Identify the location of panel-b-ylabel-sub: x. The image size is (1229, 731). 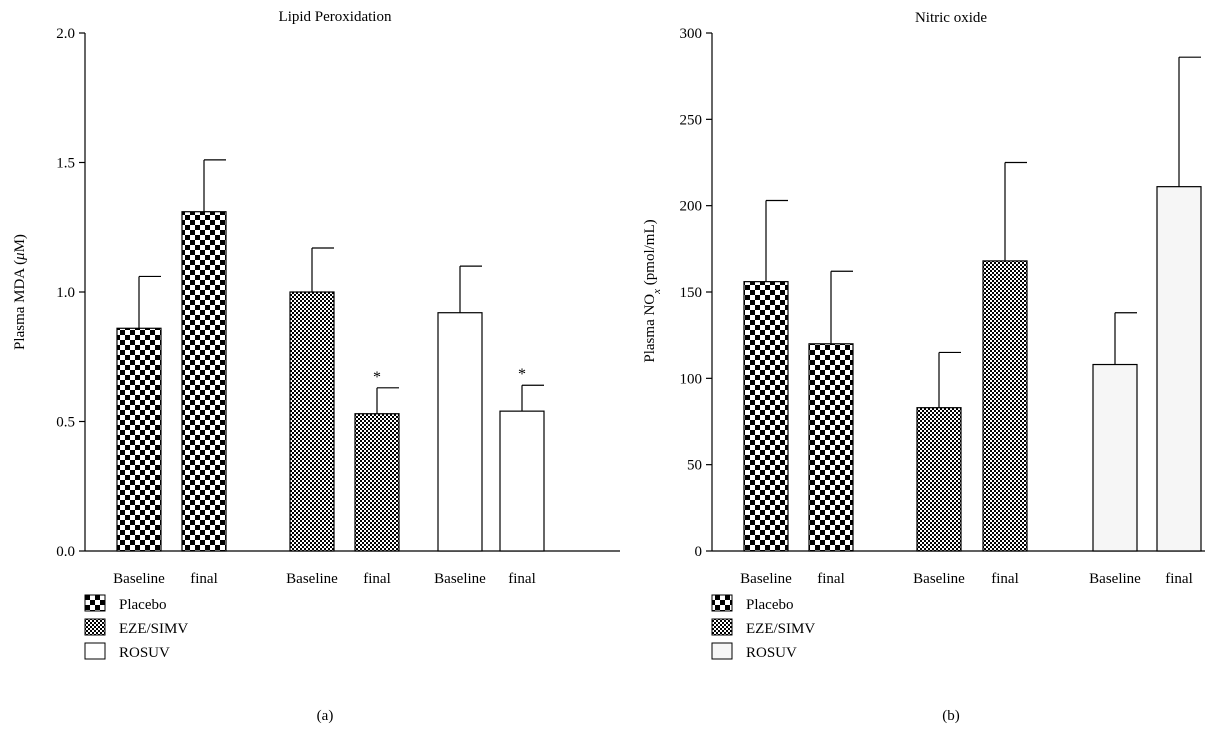
(657, 292).